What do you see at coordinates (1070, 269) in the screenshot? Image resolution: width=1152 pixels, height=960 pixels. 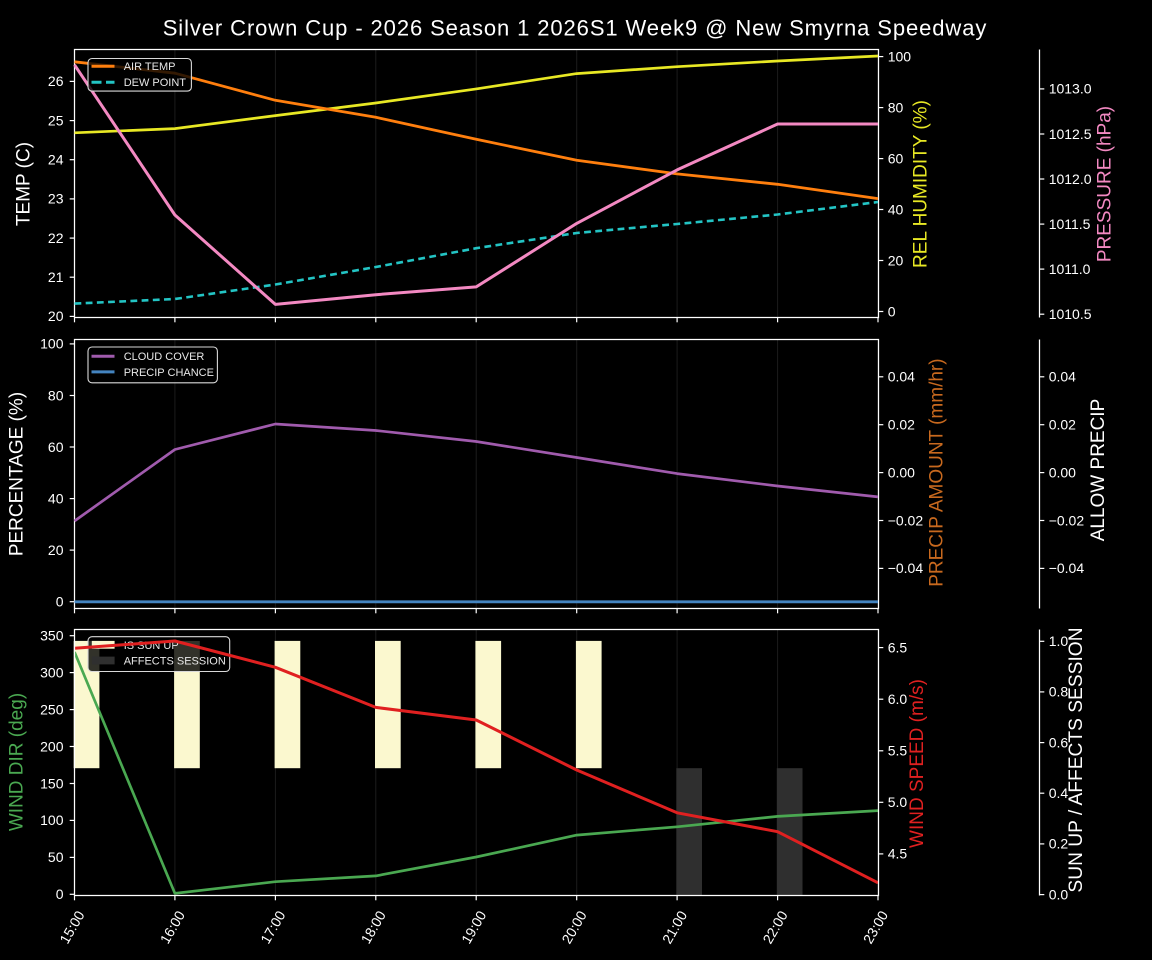 I see `svg-text: 1011.0` at bounding box center [1070, 269].